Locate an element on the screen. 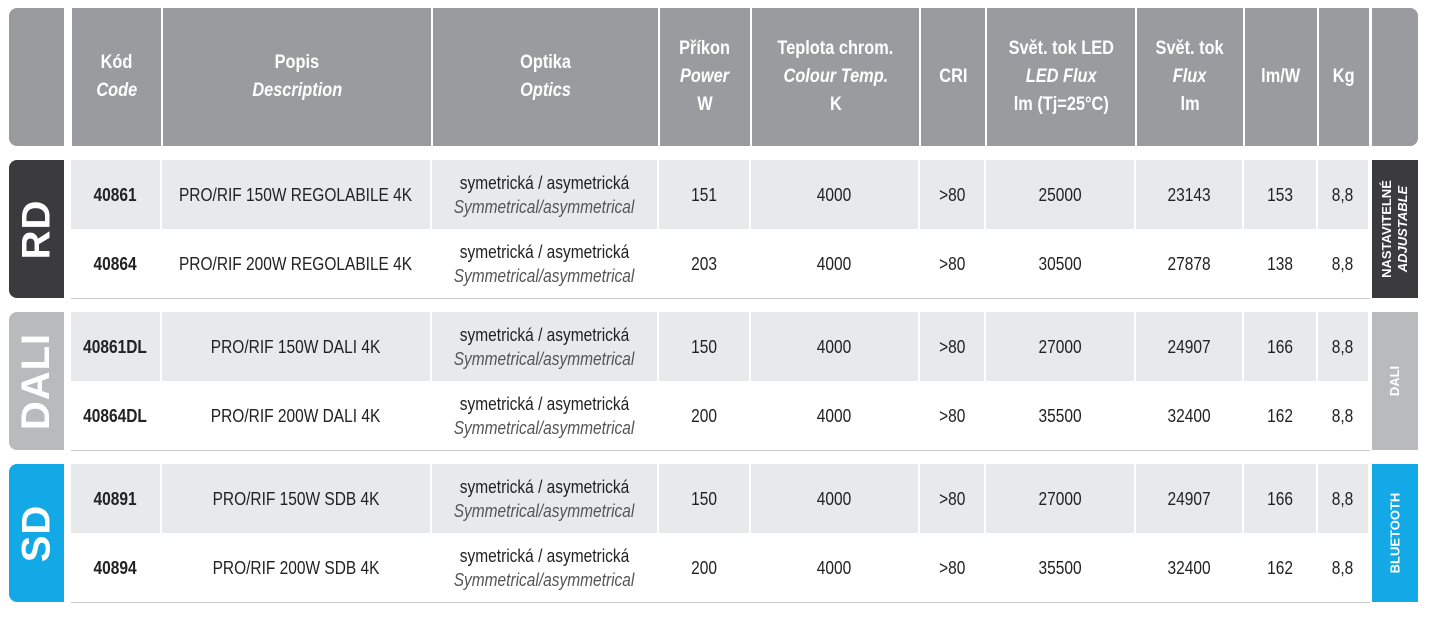  header-line1: Popis is located at coordinates (297, 62).